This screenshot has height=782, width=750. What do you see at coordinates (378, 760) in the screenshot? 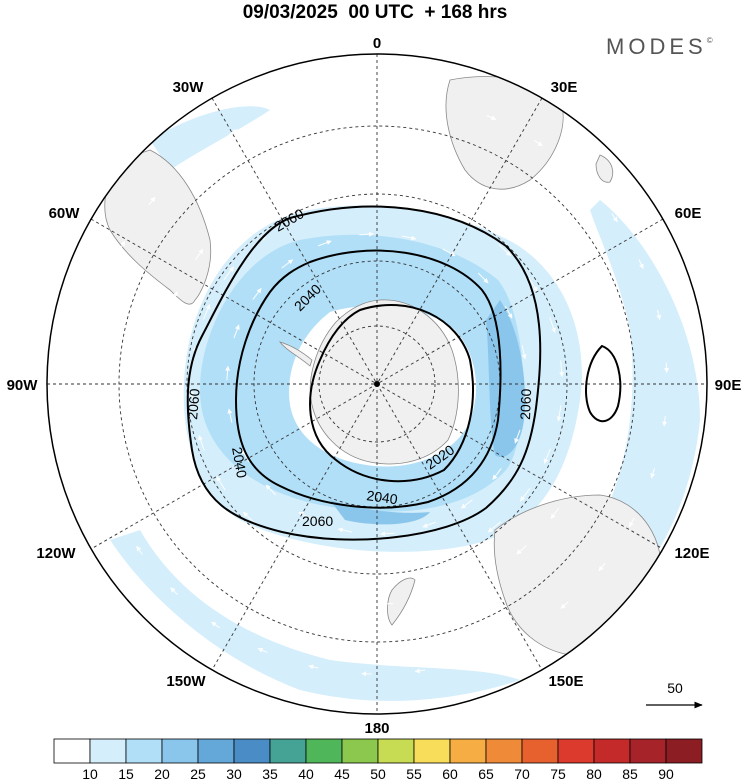
I see `colorbar: 10 15 20 25 30 35 40 45 50 55 60 65 70 75 80 85 90` at bounding box center [378, 760].